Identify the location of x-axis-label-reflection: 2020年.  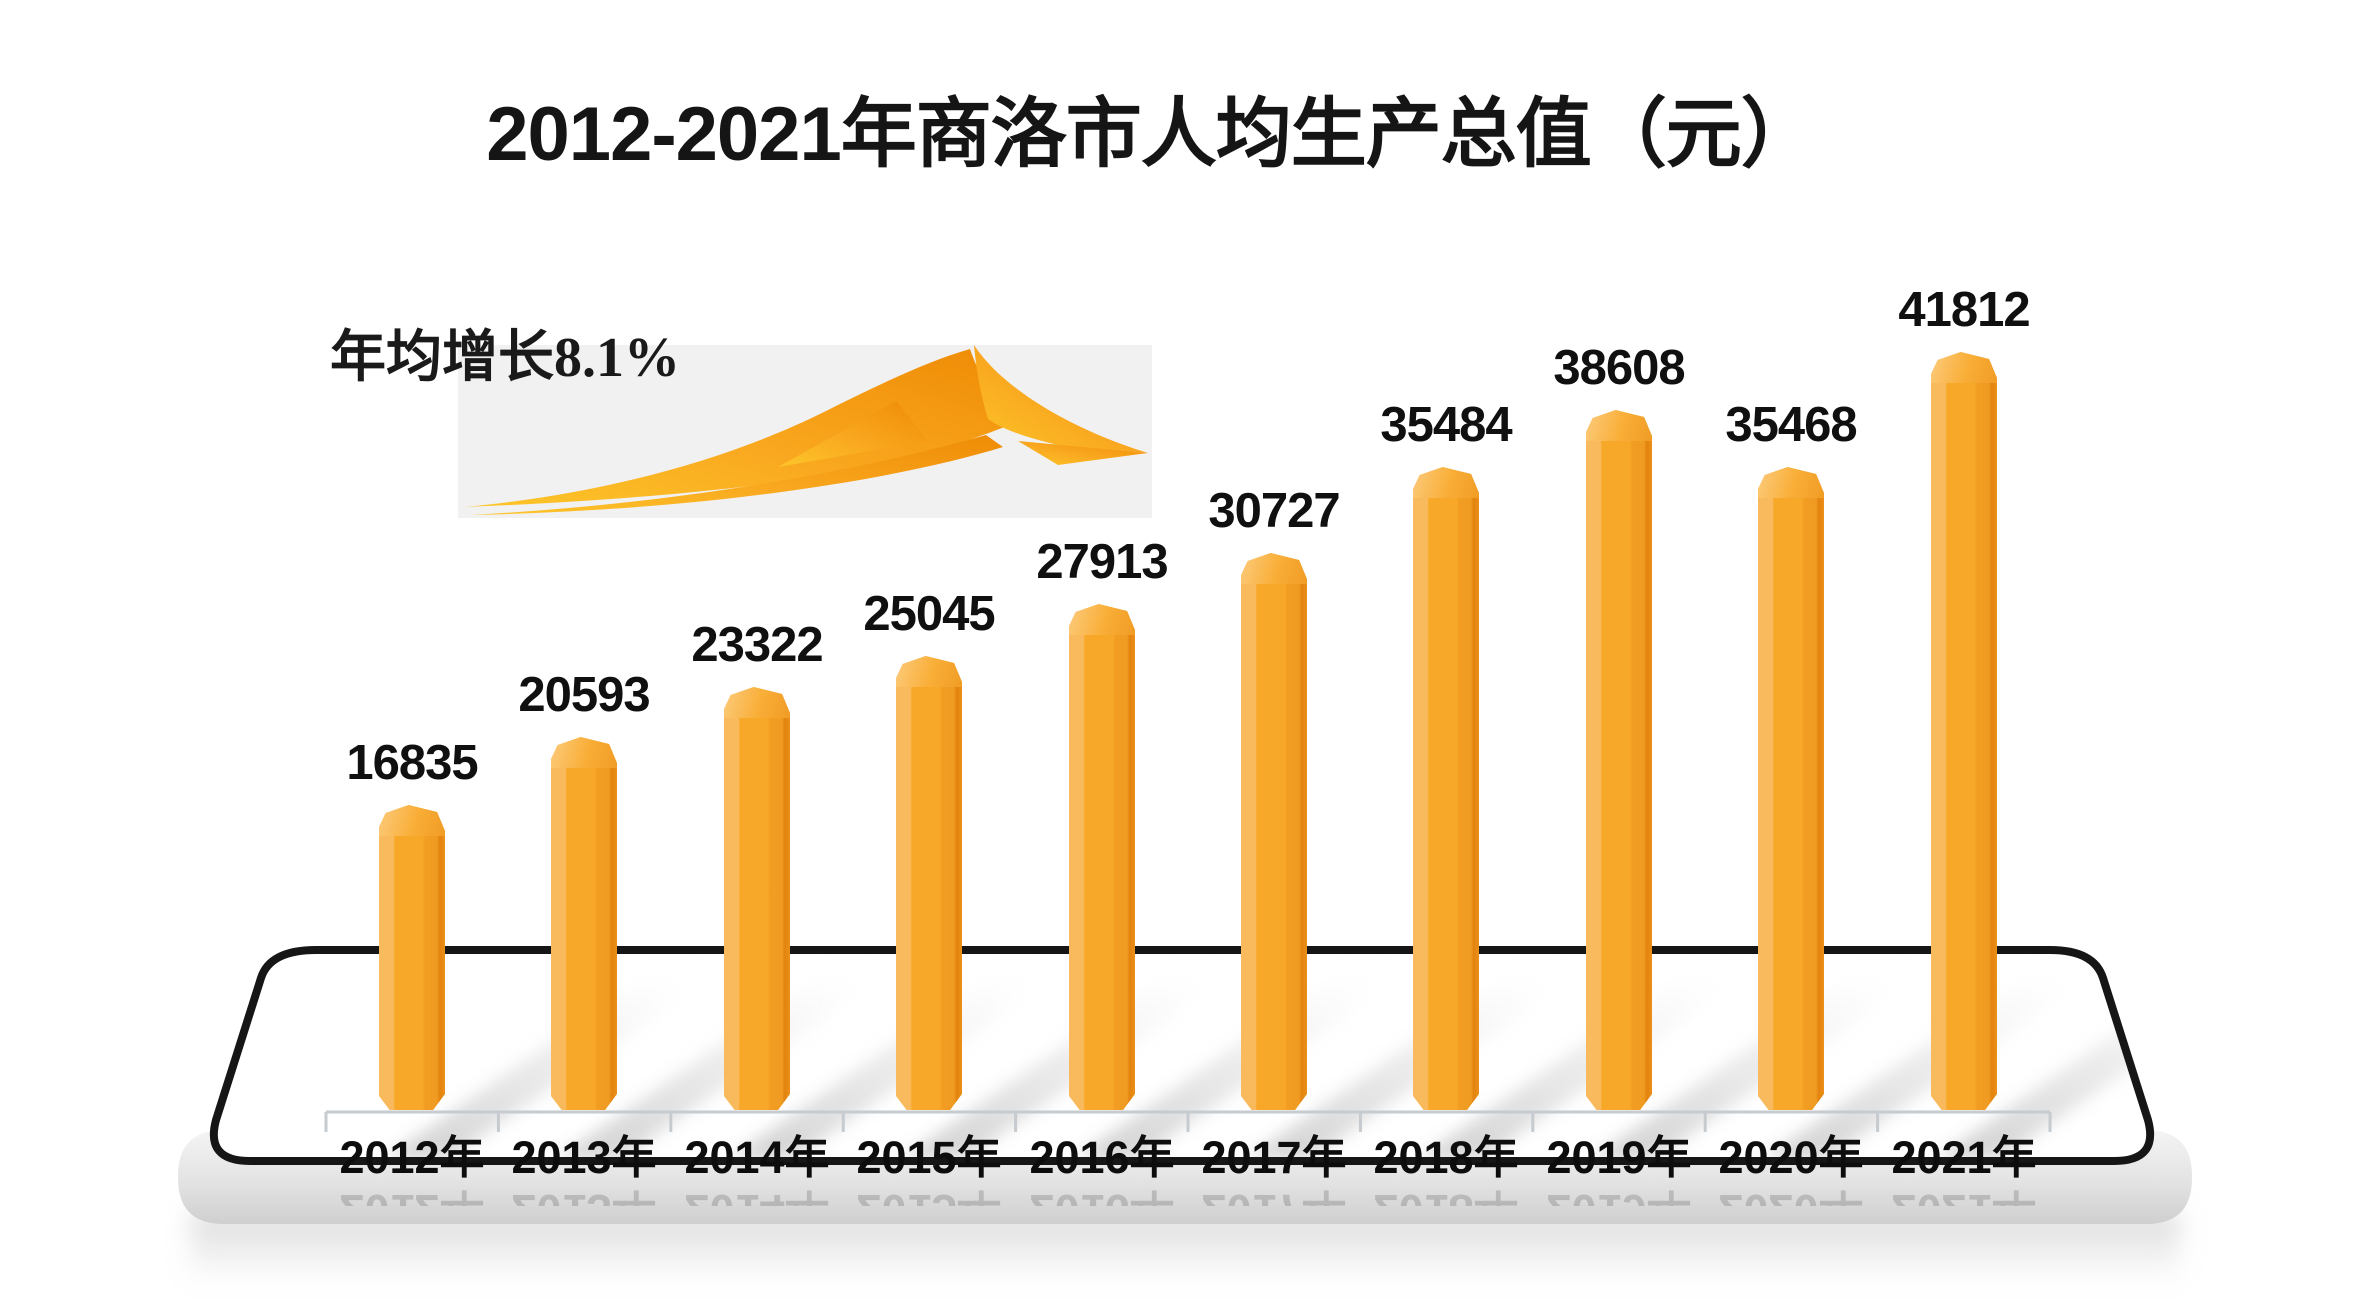
(1791, 1195).